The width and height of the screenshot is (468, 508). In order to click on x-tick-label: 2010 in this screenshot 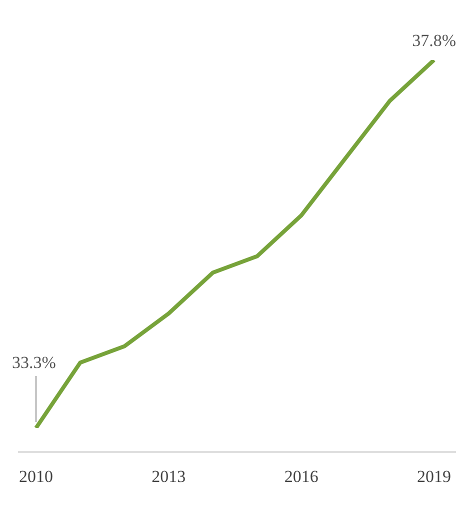, I will do `click(36, 476)`.